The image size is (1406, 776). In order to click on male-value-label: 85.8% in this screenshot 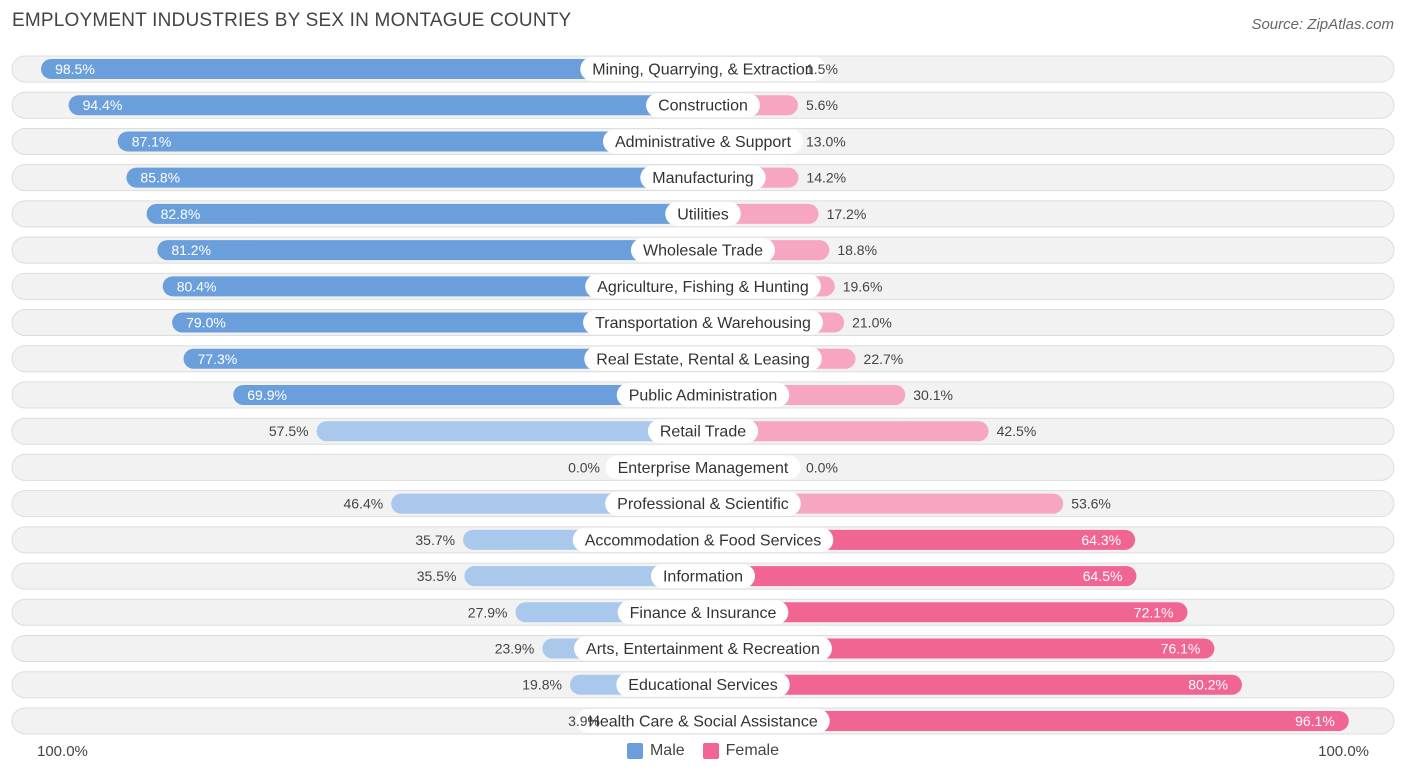, I will do `click(160, 178)`.